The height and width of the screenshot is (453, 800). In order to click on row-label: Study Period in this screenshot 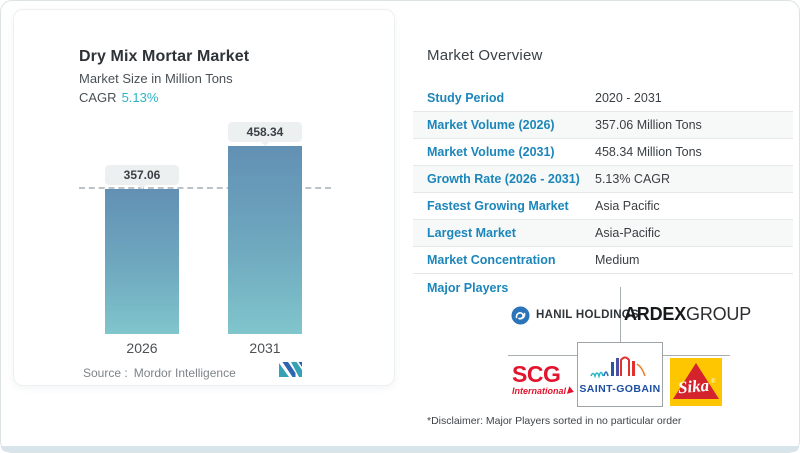, I will do `click(466, 98)`.